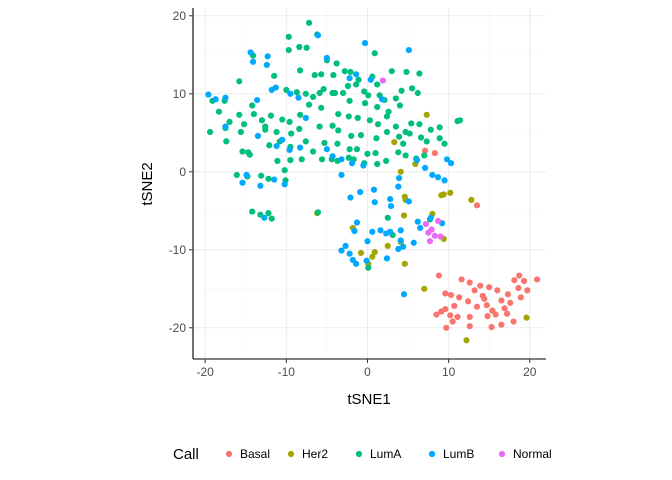  What do you see at coordinates (385, 454) in the screenshot?
I see `legend-label-luma: LumA` at bounding box center [385, 454].